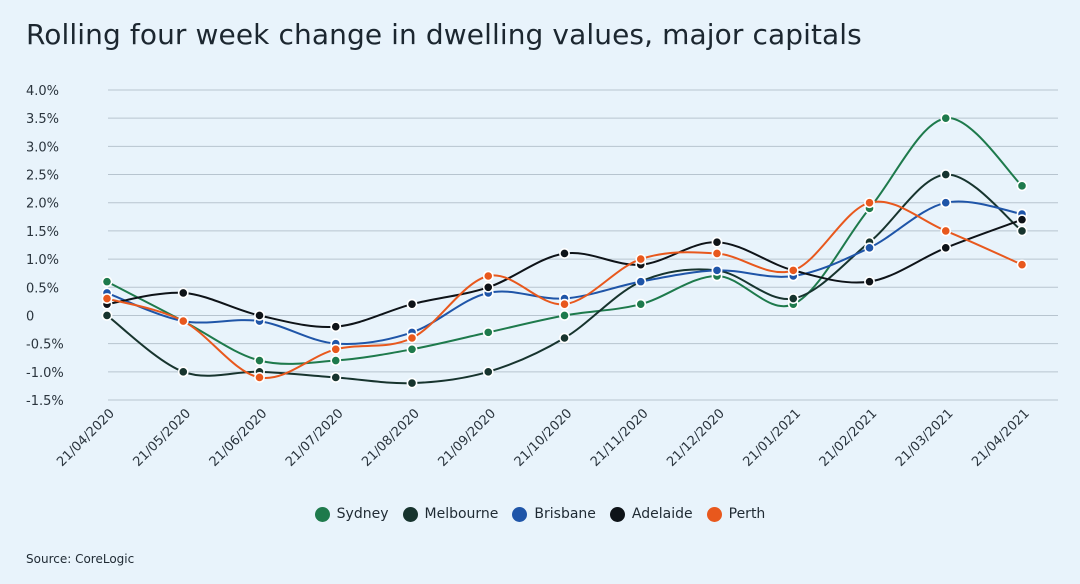 This screenshot has height=584, width=1080. I want to click on y-tick-label: -1.5%, so click(45, 401).